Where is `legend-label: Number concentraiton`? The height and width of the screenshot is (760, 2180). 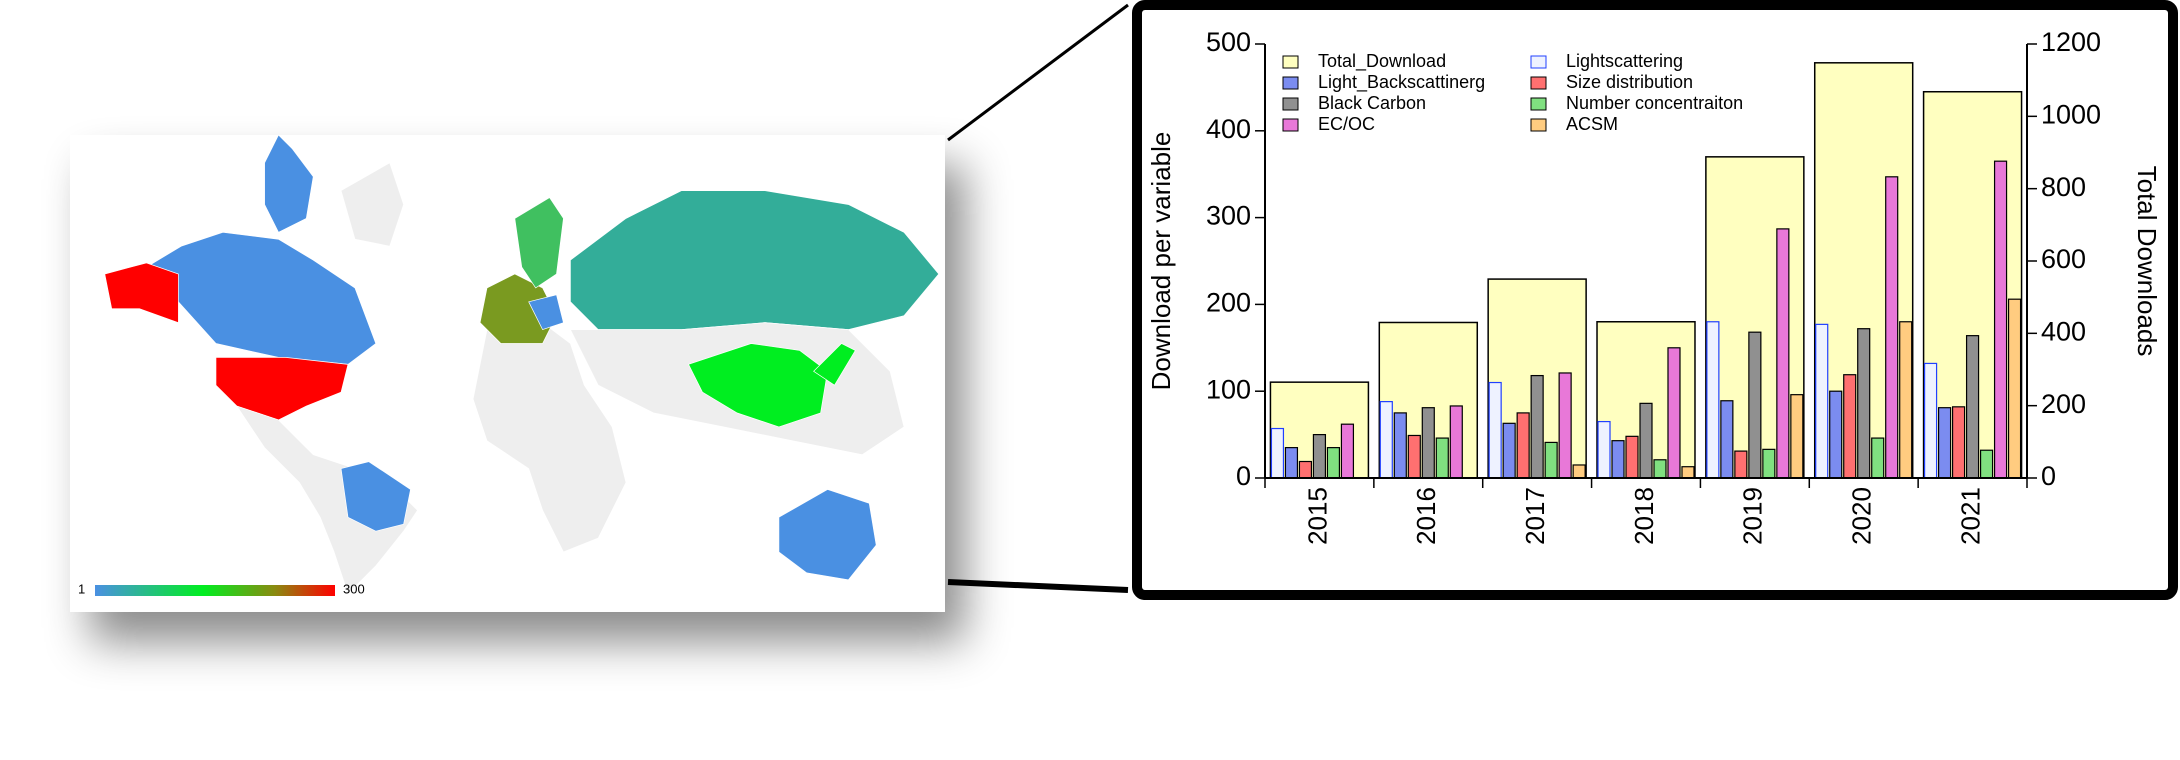
legend-label: Number concentraiton is located at coordinates (1654, 103).